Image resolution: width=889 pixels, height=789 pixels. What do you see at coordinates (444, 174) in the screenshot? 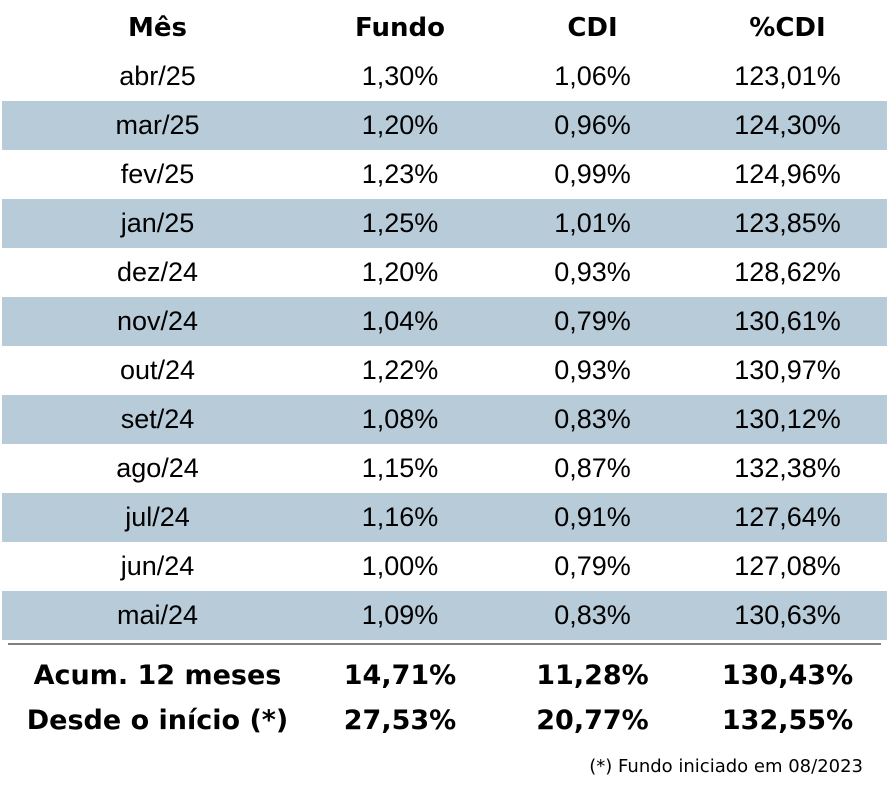
I see `table-row: fev/25 1,23% 0,99% 124,96%` at bounding box center [444, 174].